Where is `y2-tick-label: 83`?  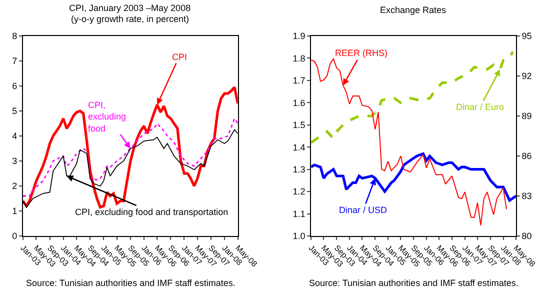
y2-tick-label: 83 is located at coordinates (527, 196).